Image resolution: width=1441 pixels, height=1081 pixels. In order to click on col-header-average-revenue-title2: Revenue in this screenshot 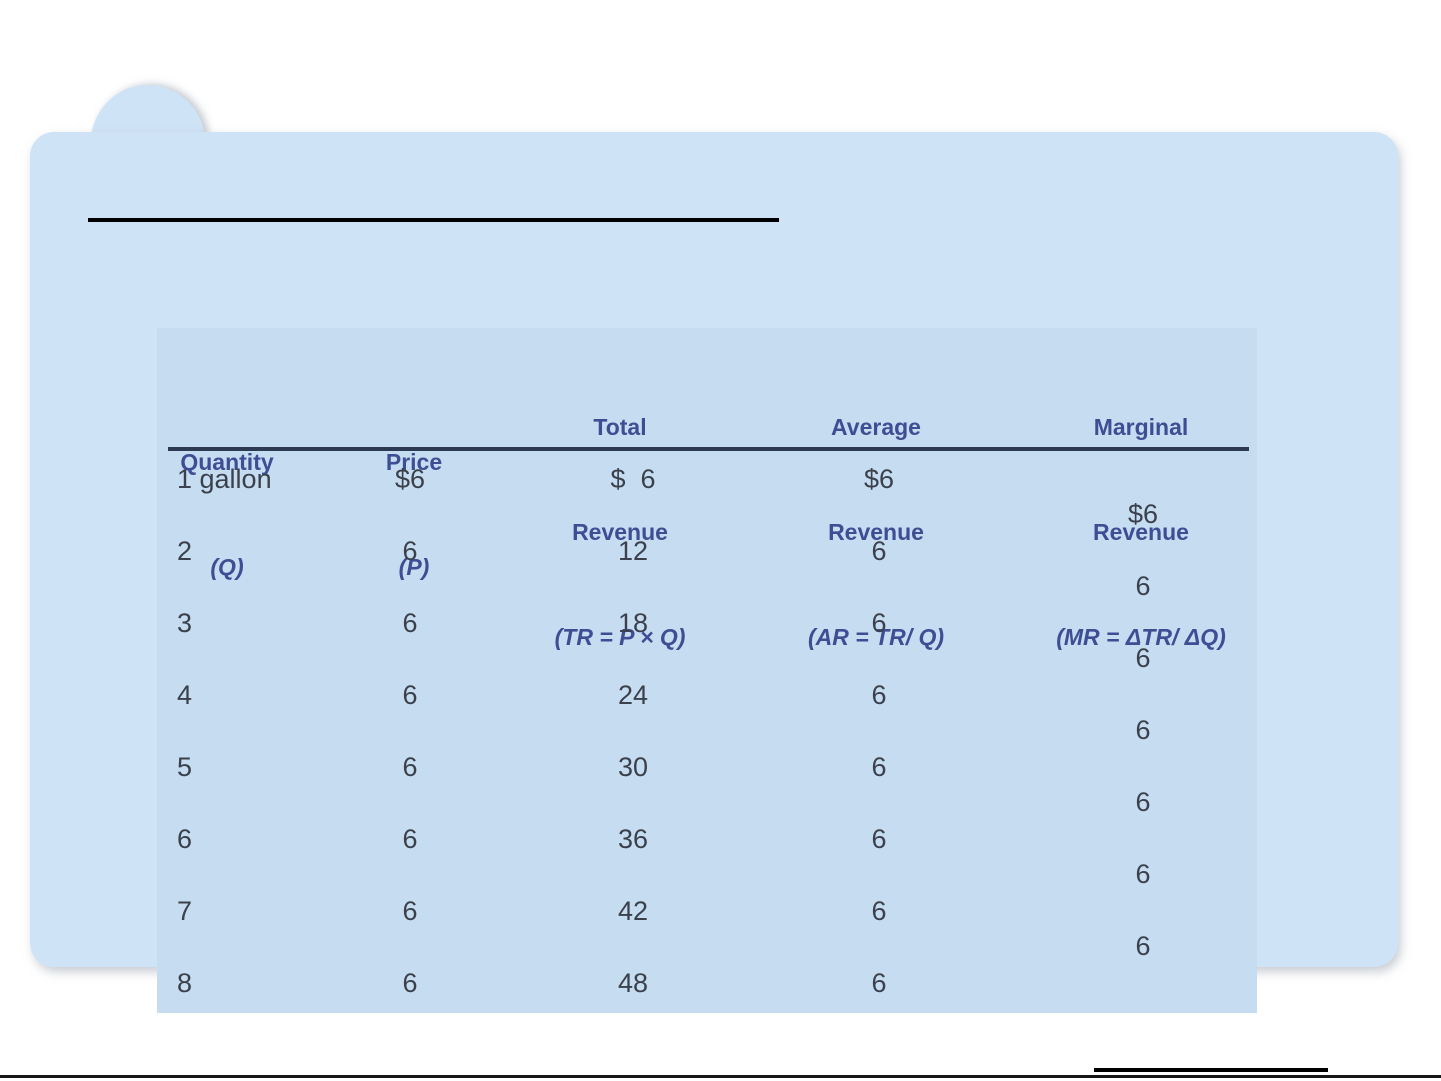, I will do `click(876, 532)`.